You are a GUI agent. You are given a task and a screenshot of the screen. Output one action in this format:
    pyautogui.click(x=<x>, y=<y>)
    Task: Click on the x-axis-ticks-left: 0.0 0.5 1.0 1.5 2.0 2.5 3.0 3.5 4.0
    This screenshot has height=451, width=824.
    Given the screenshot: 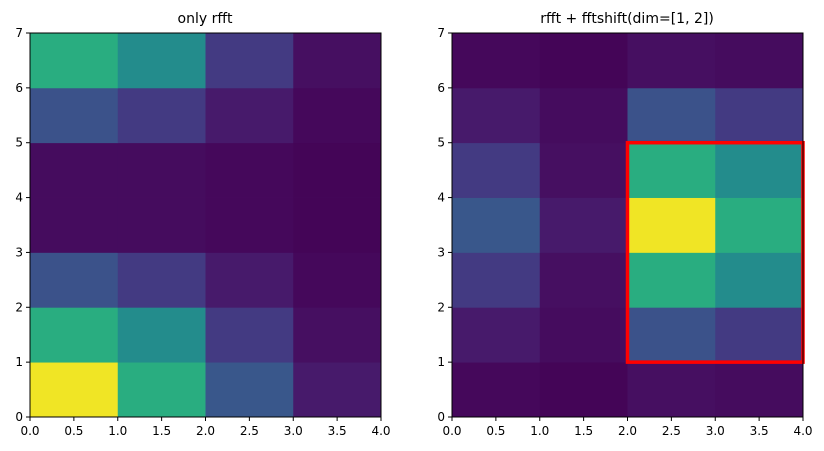 What is the action you would take?
    pyautogui.click(x=205, y=427)
    